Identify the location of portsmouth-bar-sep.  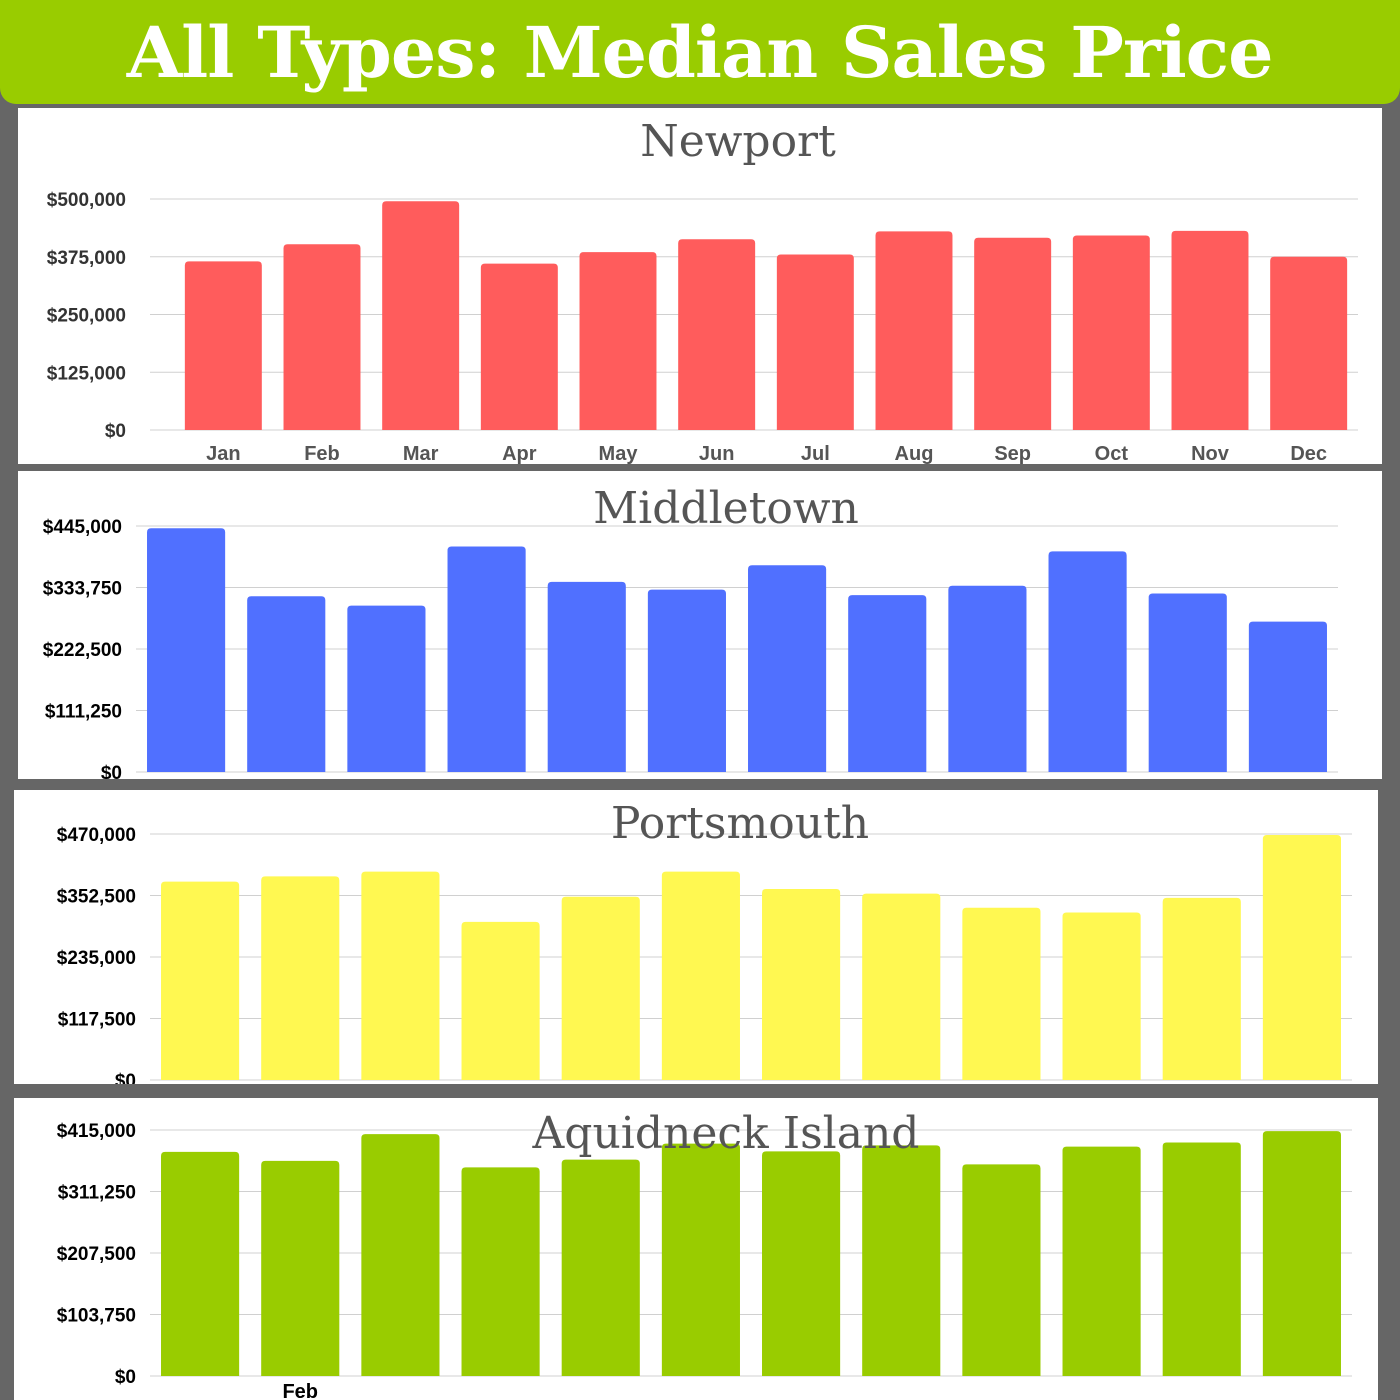
(1001, 993).